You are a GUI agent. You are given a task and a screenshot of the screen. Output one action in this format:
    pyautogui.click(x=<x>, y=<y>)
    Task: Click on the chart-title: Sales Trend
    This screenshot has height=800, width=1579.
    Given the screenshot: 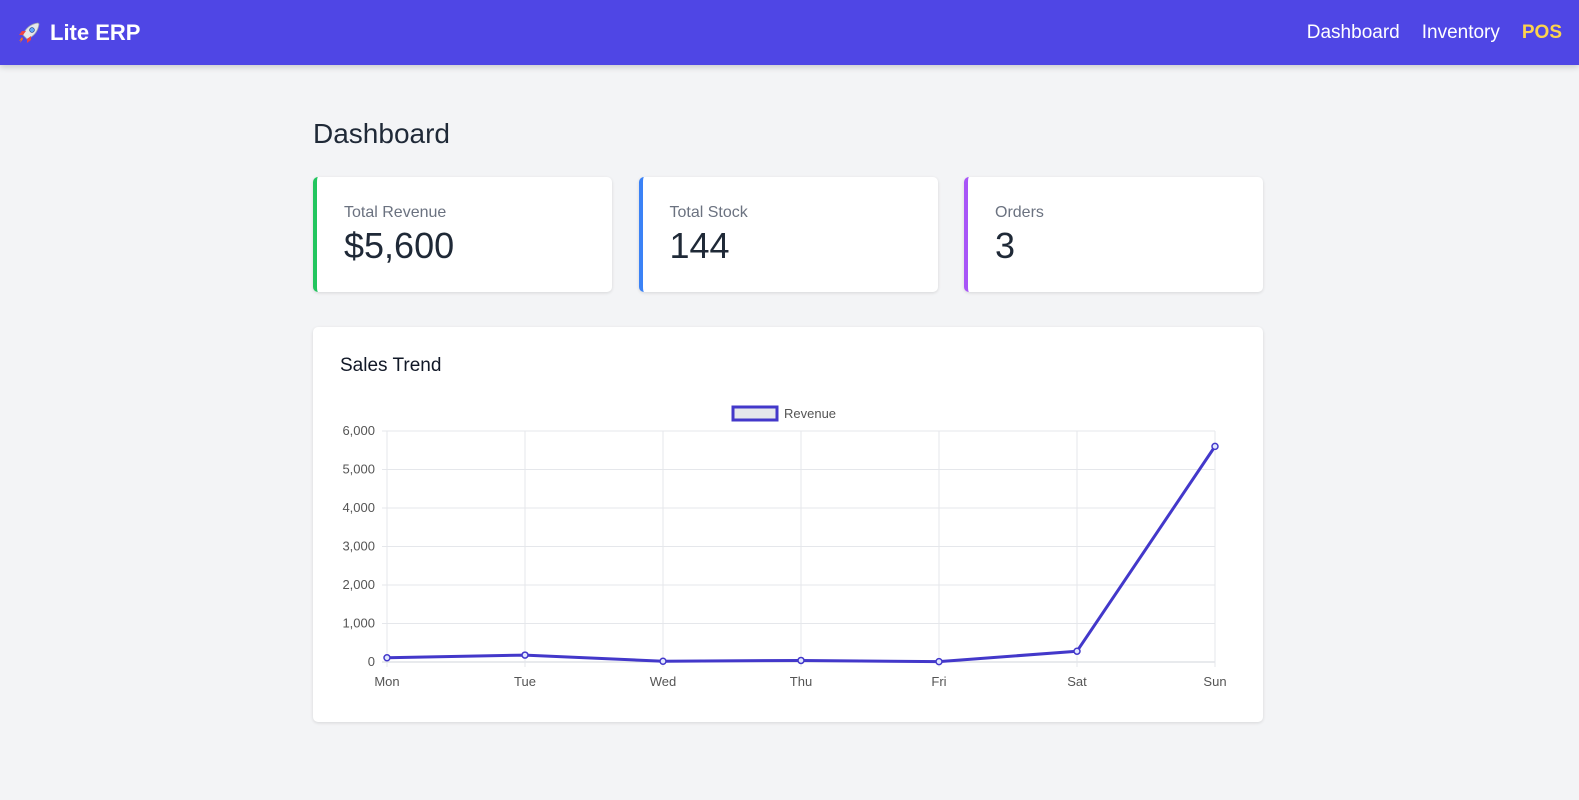 What is the action you would take?
    pyautogui.click(x=391, y=365)
    